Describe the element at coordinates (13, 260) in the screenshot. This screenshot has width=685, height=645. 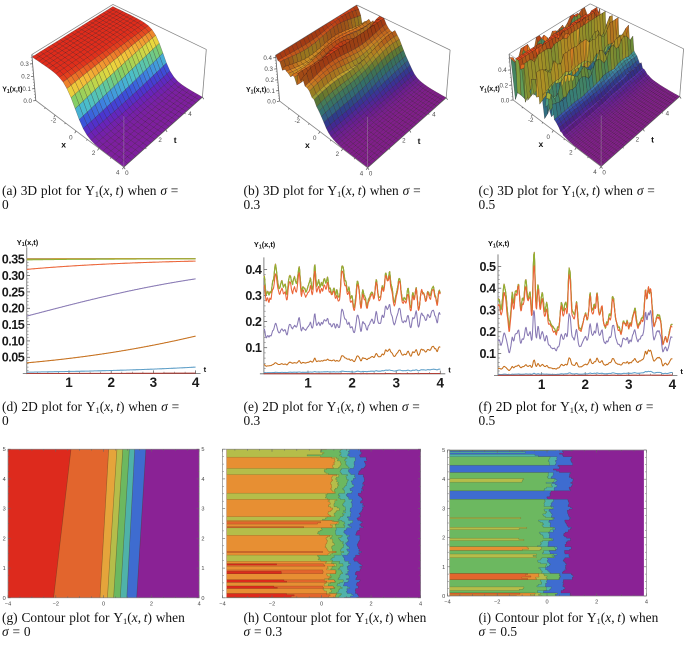
I see `svg-text: 0.35` at that location.